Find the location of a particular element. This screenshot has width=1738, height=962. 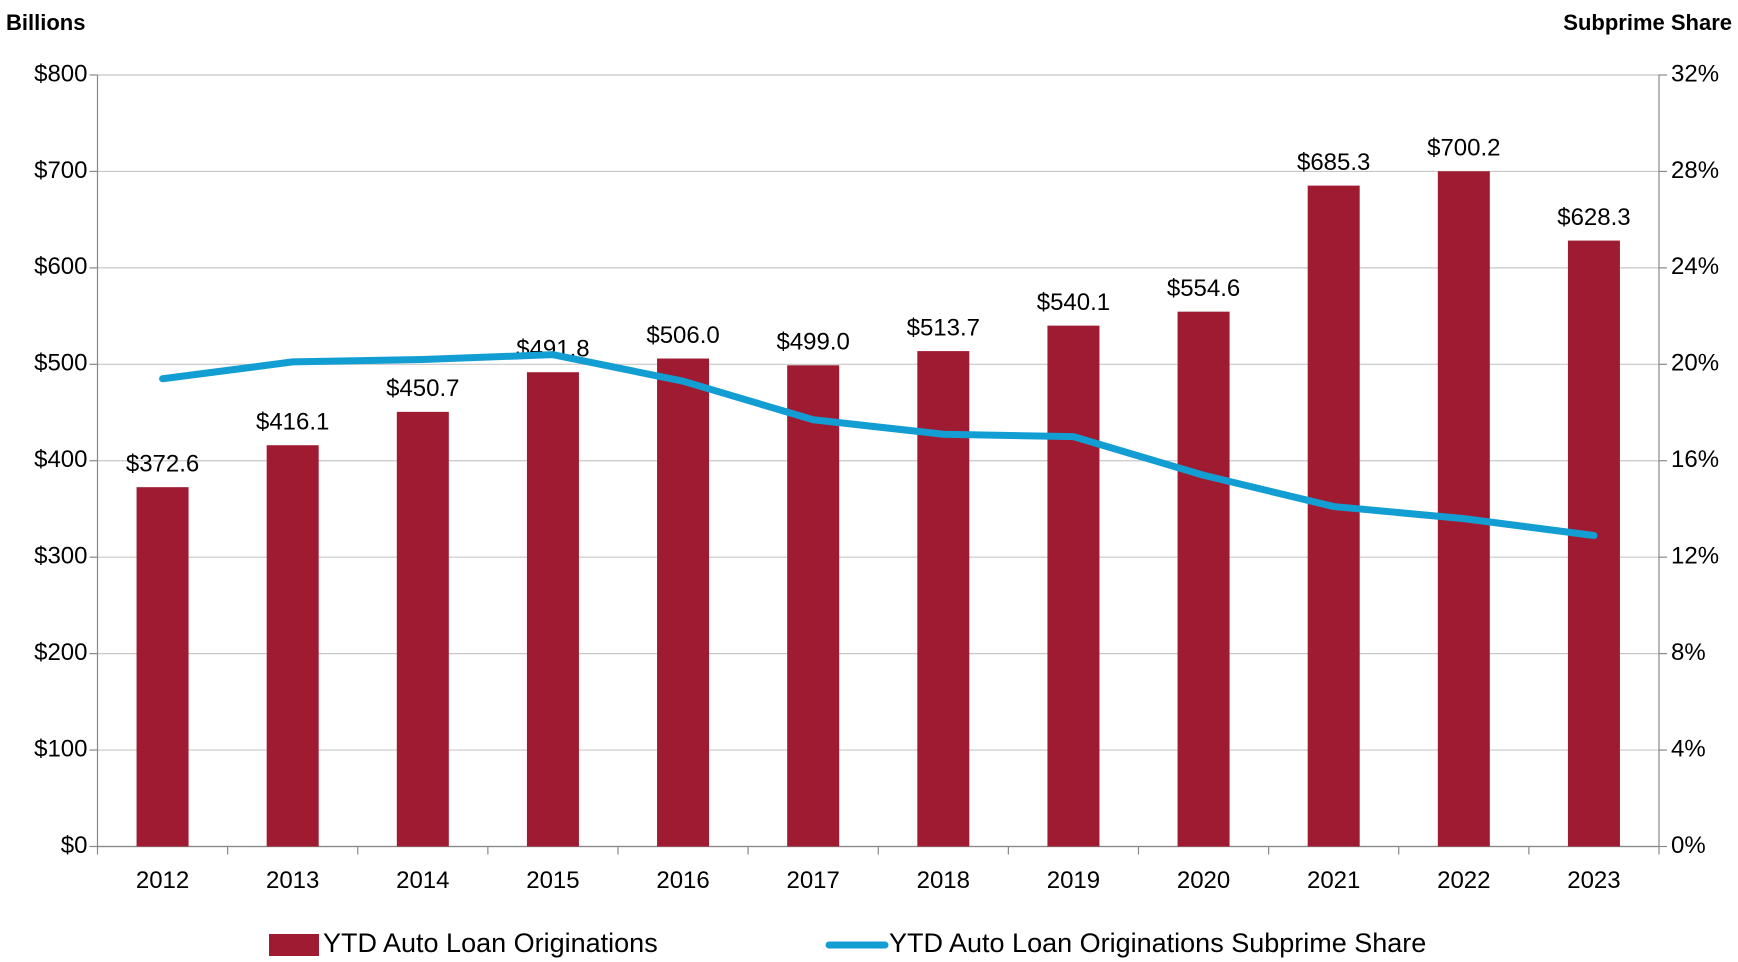

data-label: $506.0 is located at coordinates (682, 335).